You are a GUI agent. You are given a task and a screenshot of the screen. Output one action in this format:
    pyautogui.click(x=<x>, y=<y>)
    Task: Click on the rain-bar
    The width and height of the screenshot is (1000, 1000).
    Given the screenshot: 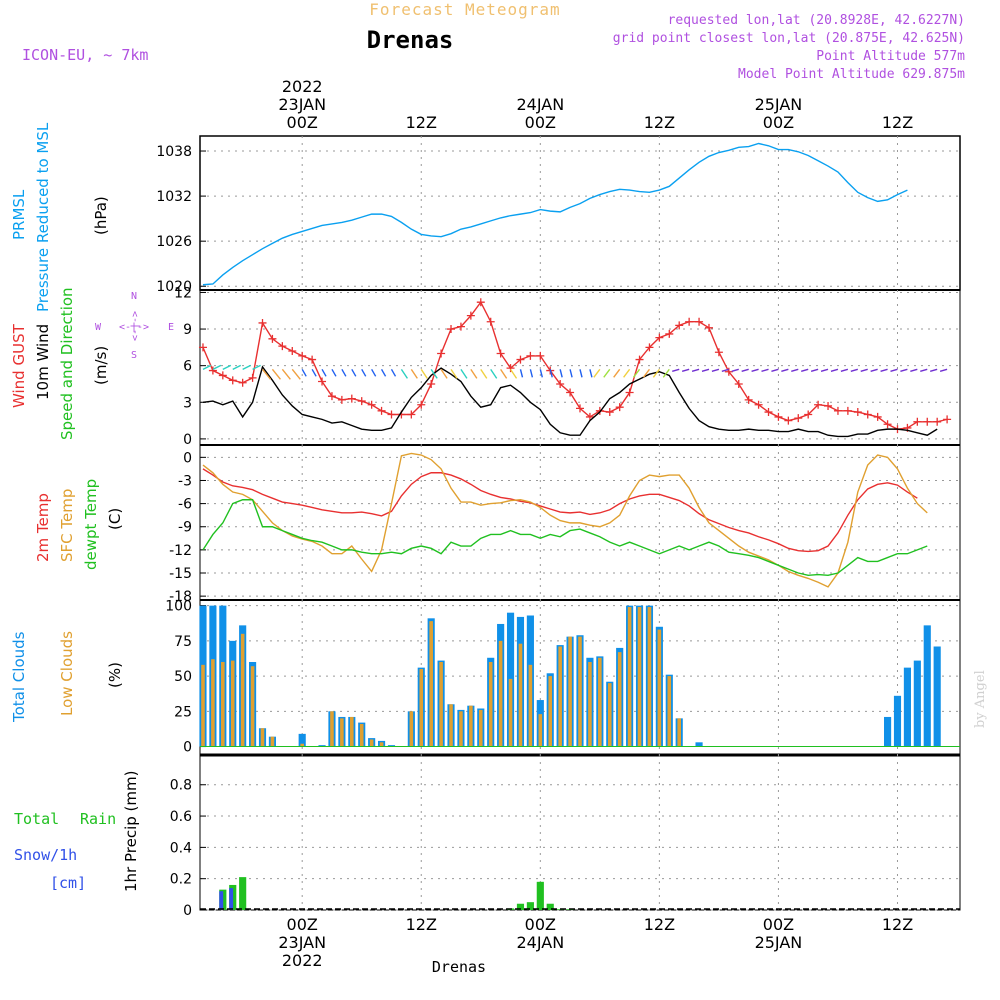 What is the action you would take?
    pyautogui.click(x=530, y=906)
    